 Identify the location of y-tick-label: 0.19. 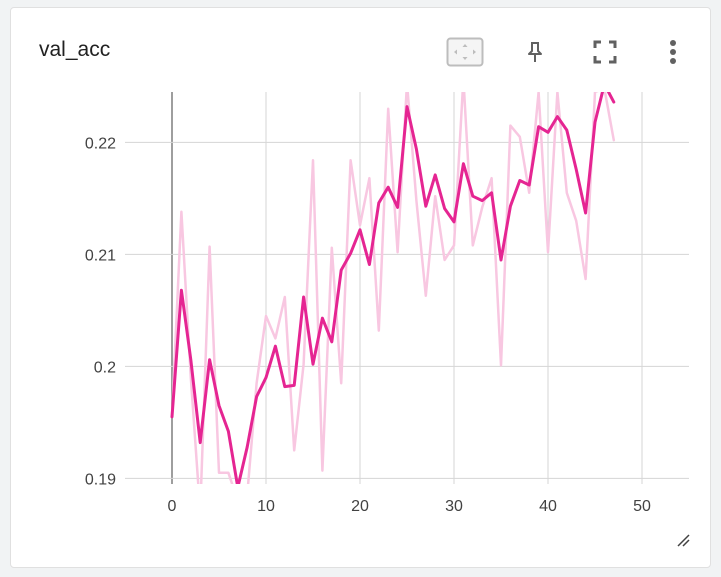
(100, 479).